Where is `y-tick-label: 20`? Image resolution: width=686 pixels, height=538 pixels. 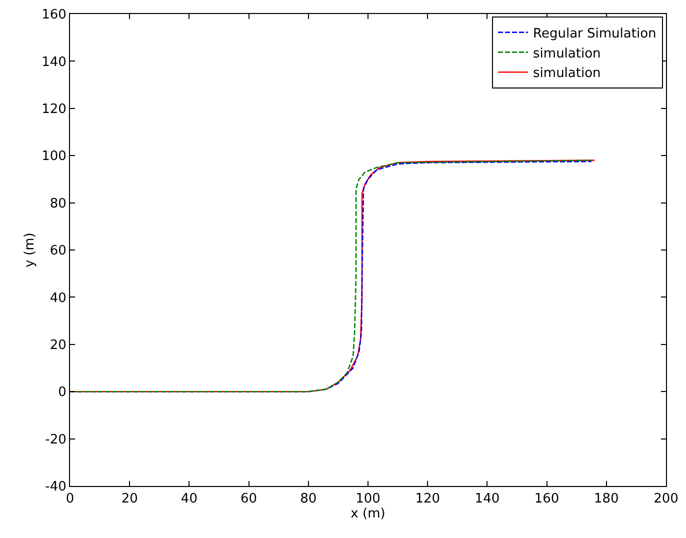
y-tick-label: 20 is located at coordinates (58, 345).